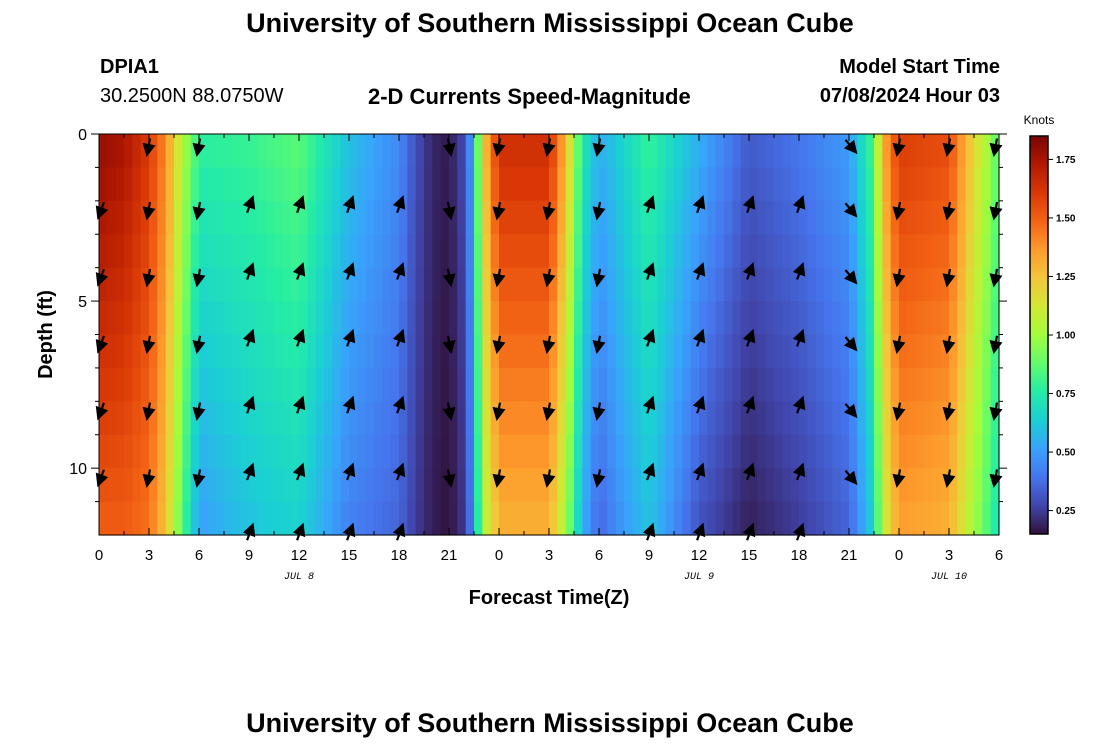 The width and height of the screenshot is (1100, 750). What do you see at coordinates (249, 555) in the screenshot?
I see `x-tick-label: 9` at bounding box center [249, 555].